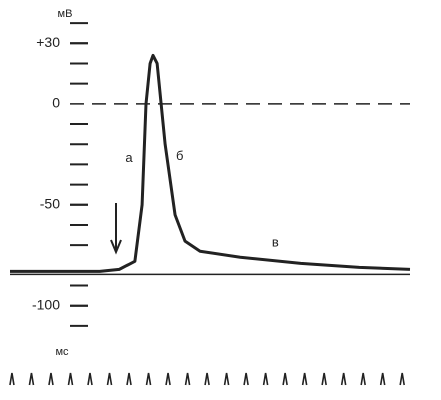  Describe the element at coordinates (129, 157) in the screenshot. I see `annotation: а` at that location.